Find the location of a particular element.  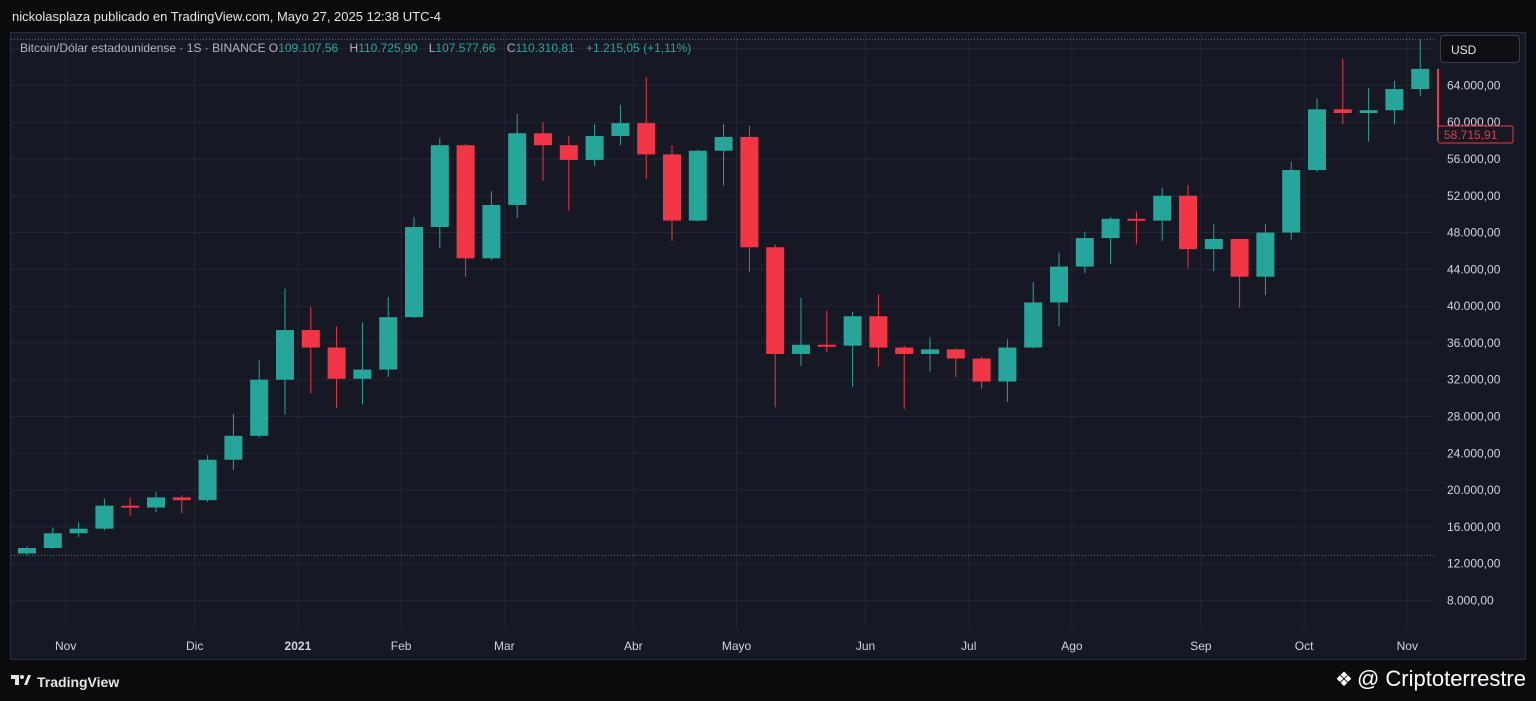

time-tick-label: Ago is located at coordinates (1072, 646).